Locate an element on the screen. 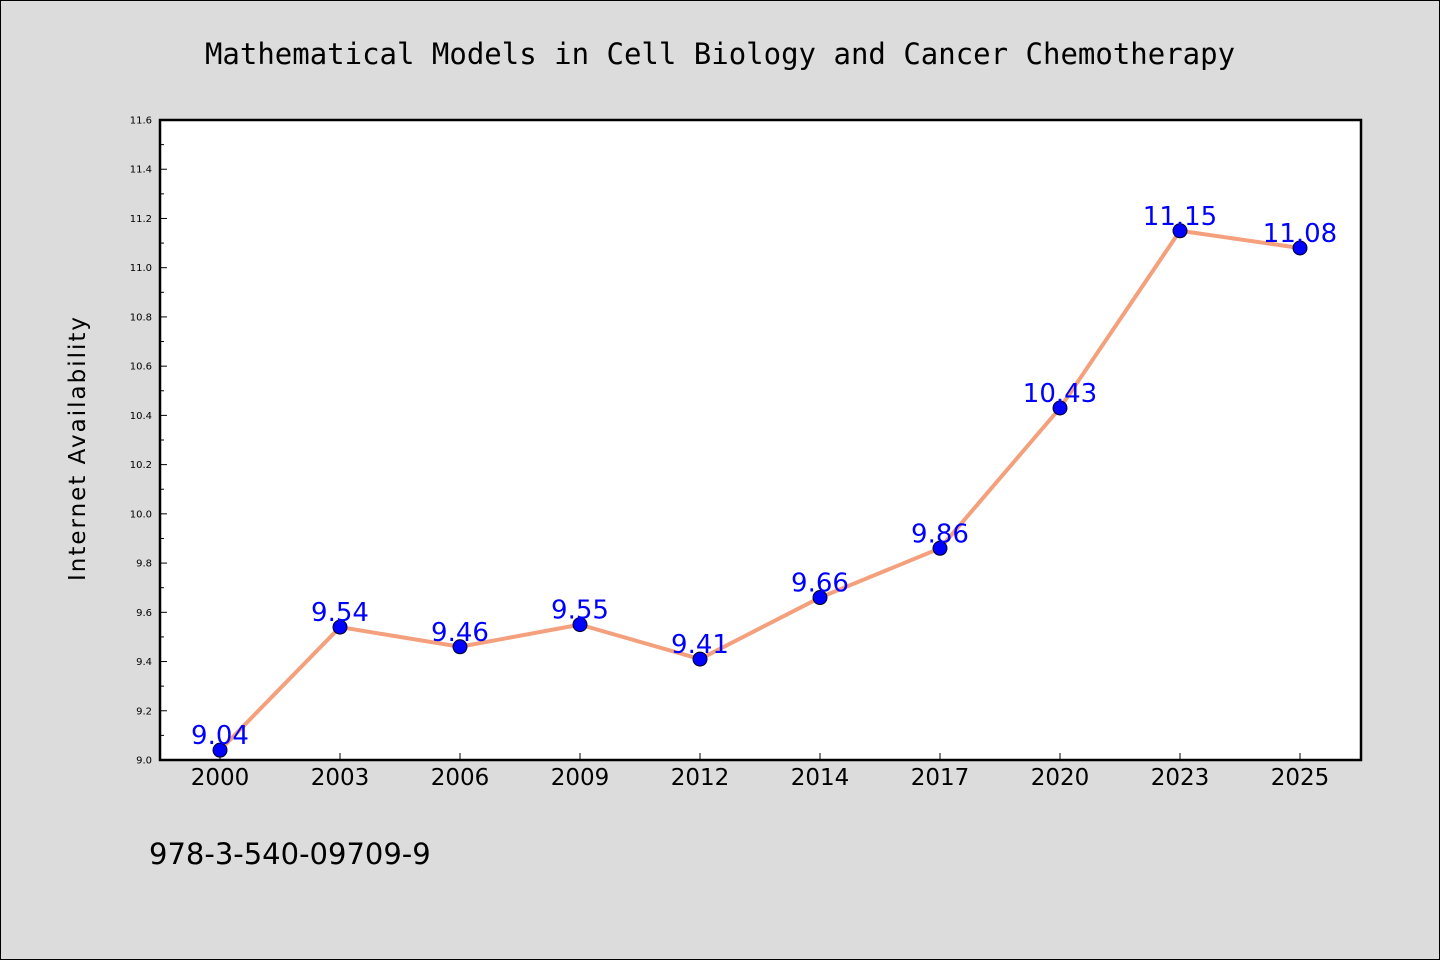 This screenshot has height=960, width=1440. x-tick-label: 2009 is located at coordinates (580, 778).